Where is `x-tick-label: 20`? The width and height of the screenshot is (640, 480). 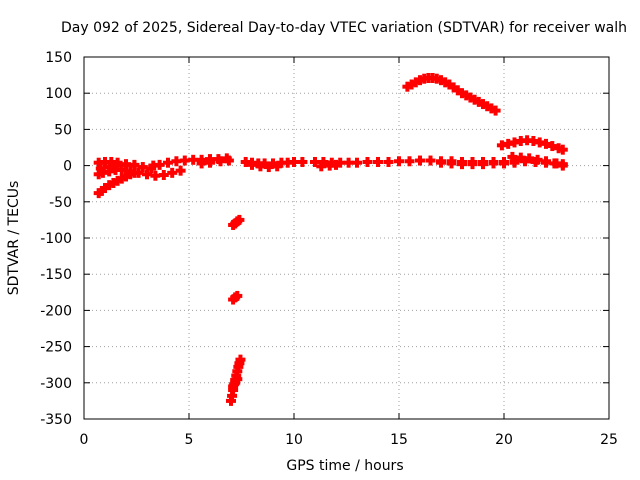
x-tick-label: 20 is located at coordinates (504, 440).